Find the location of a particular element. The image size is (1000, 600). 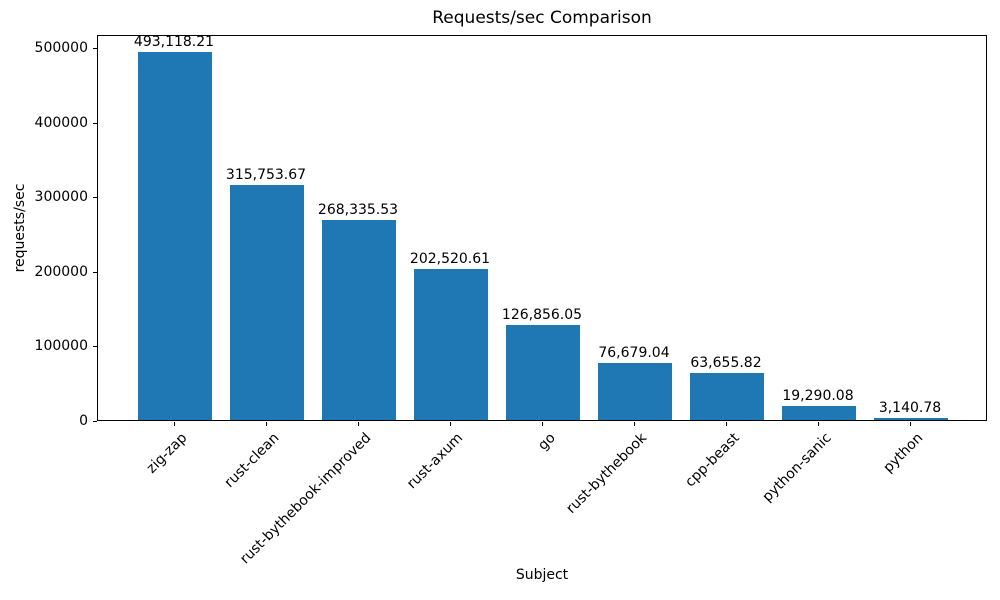

bar-cpp-beast is located at coordinates (727, 396).